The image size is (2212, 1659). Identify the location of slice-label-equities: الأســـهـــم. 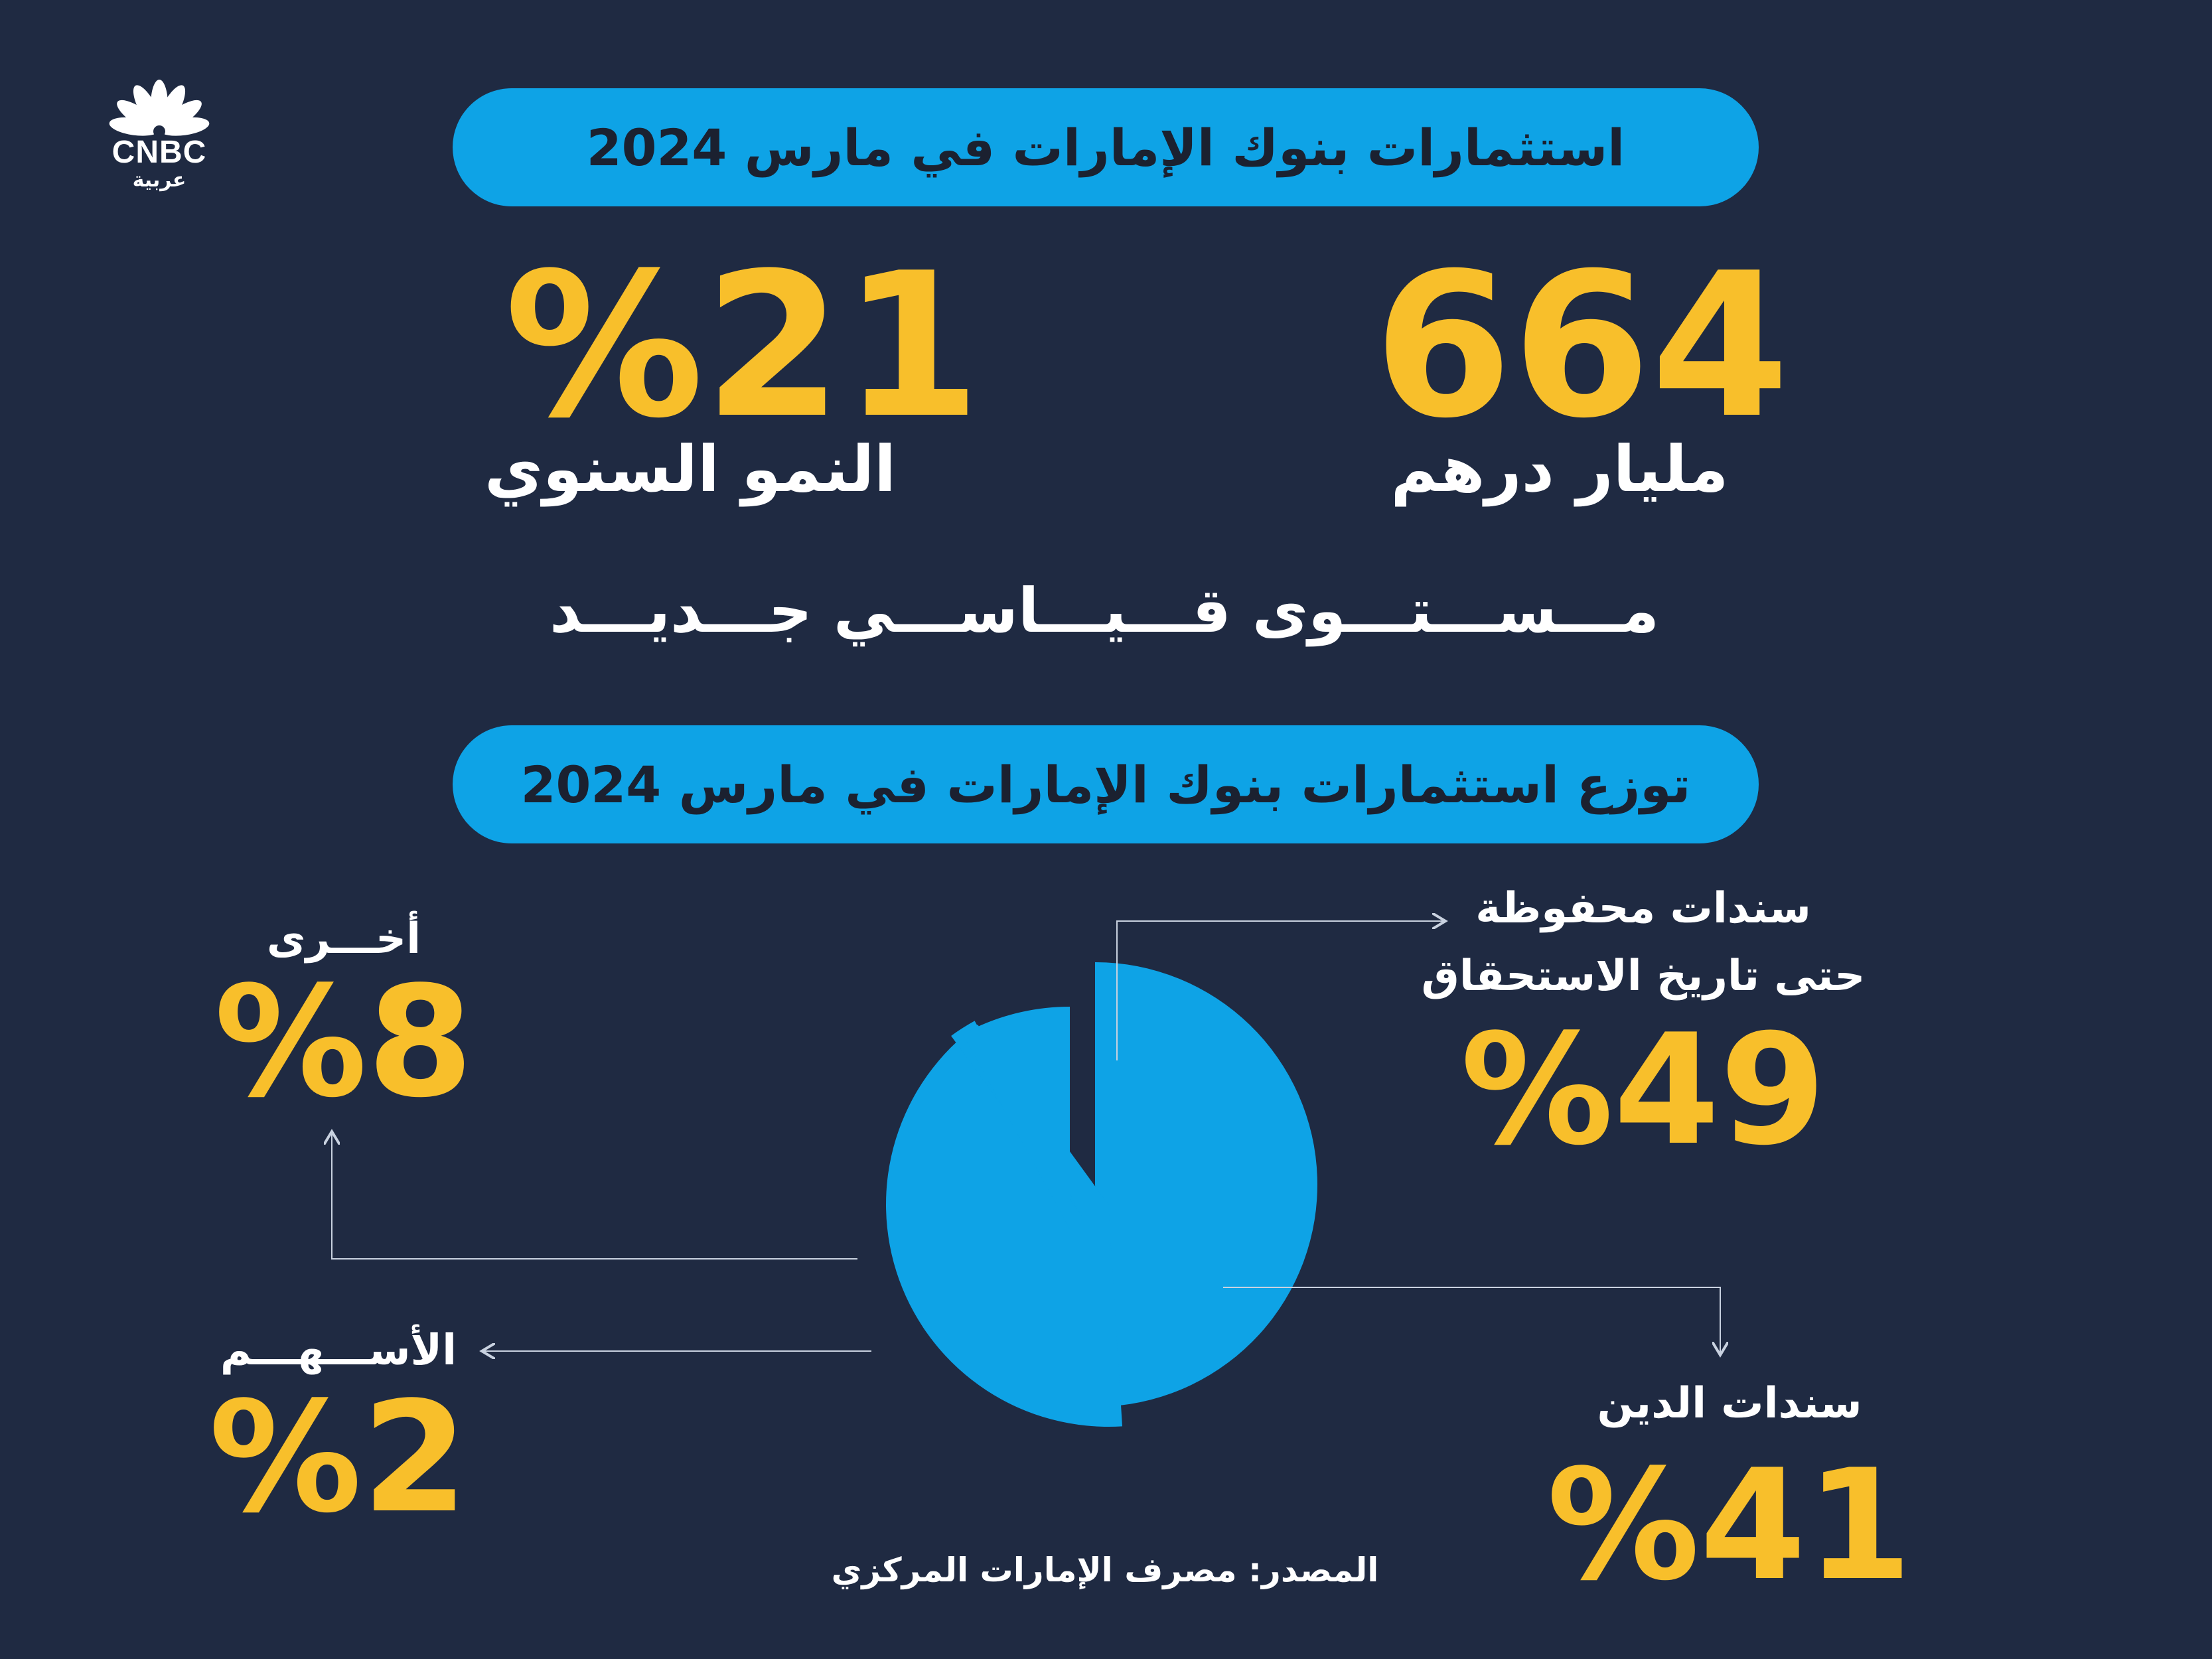
(338, 1349).